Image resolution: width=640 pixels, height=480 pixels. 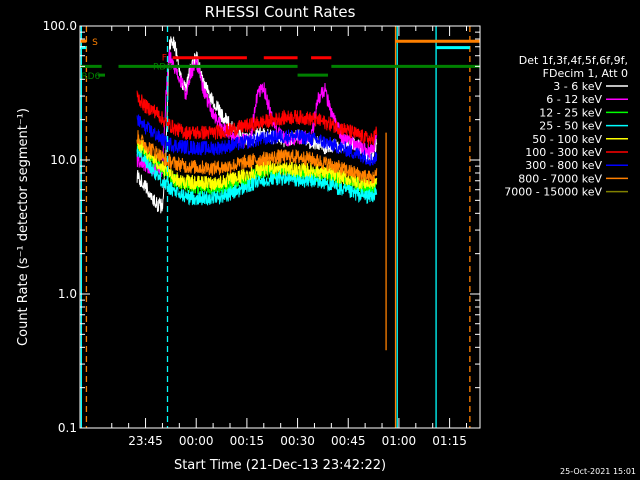 I want to click on legend-entry-label-3: 25 - 50 keV, so click(x=570, y=126).